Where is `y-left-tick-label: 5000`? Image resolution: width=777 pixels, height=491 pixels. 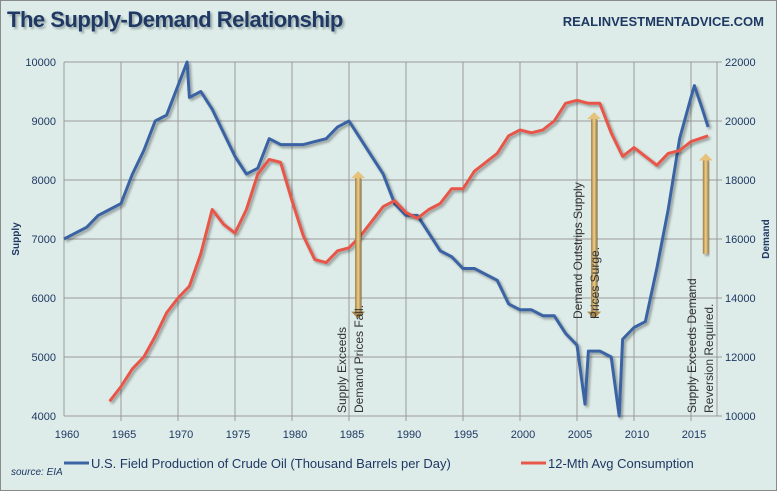
y-left-tick-label: 5000 is located at coordinates (44, 358).